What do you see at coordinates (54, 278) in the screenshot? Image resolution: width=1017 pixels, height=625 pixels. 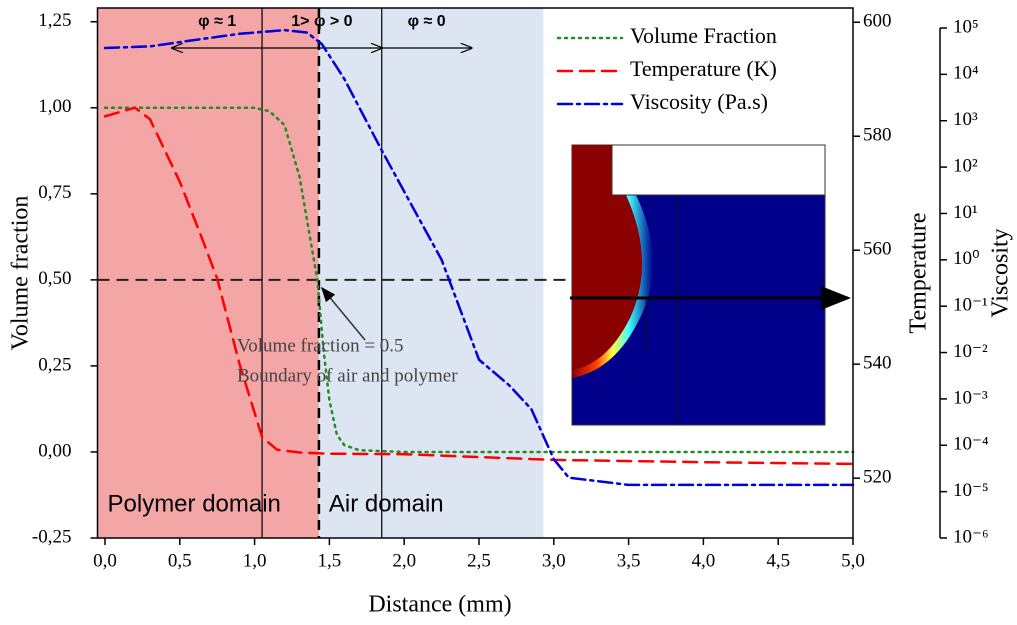 I see `y-tick-label: 0,50` at bounding box center [54, 278].